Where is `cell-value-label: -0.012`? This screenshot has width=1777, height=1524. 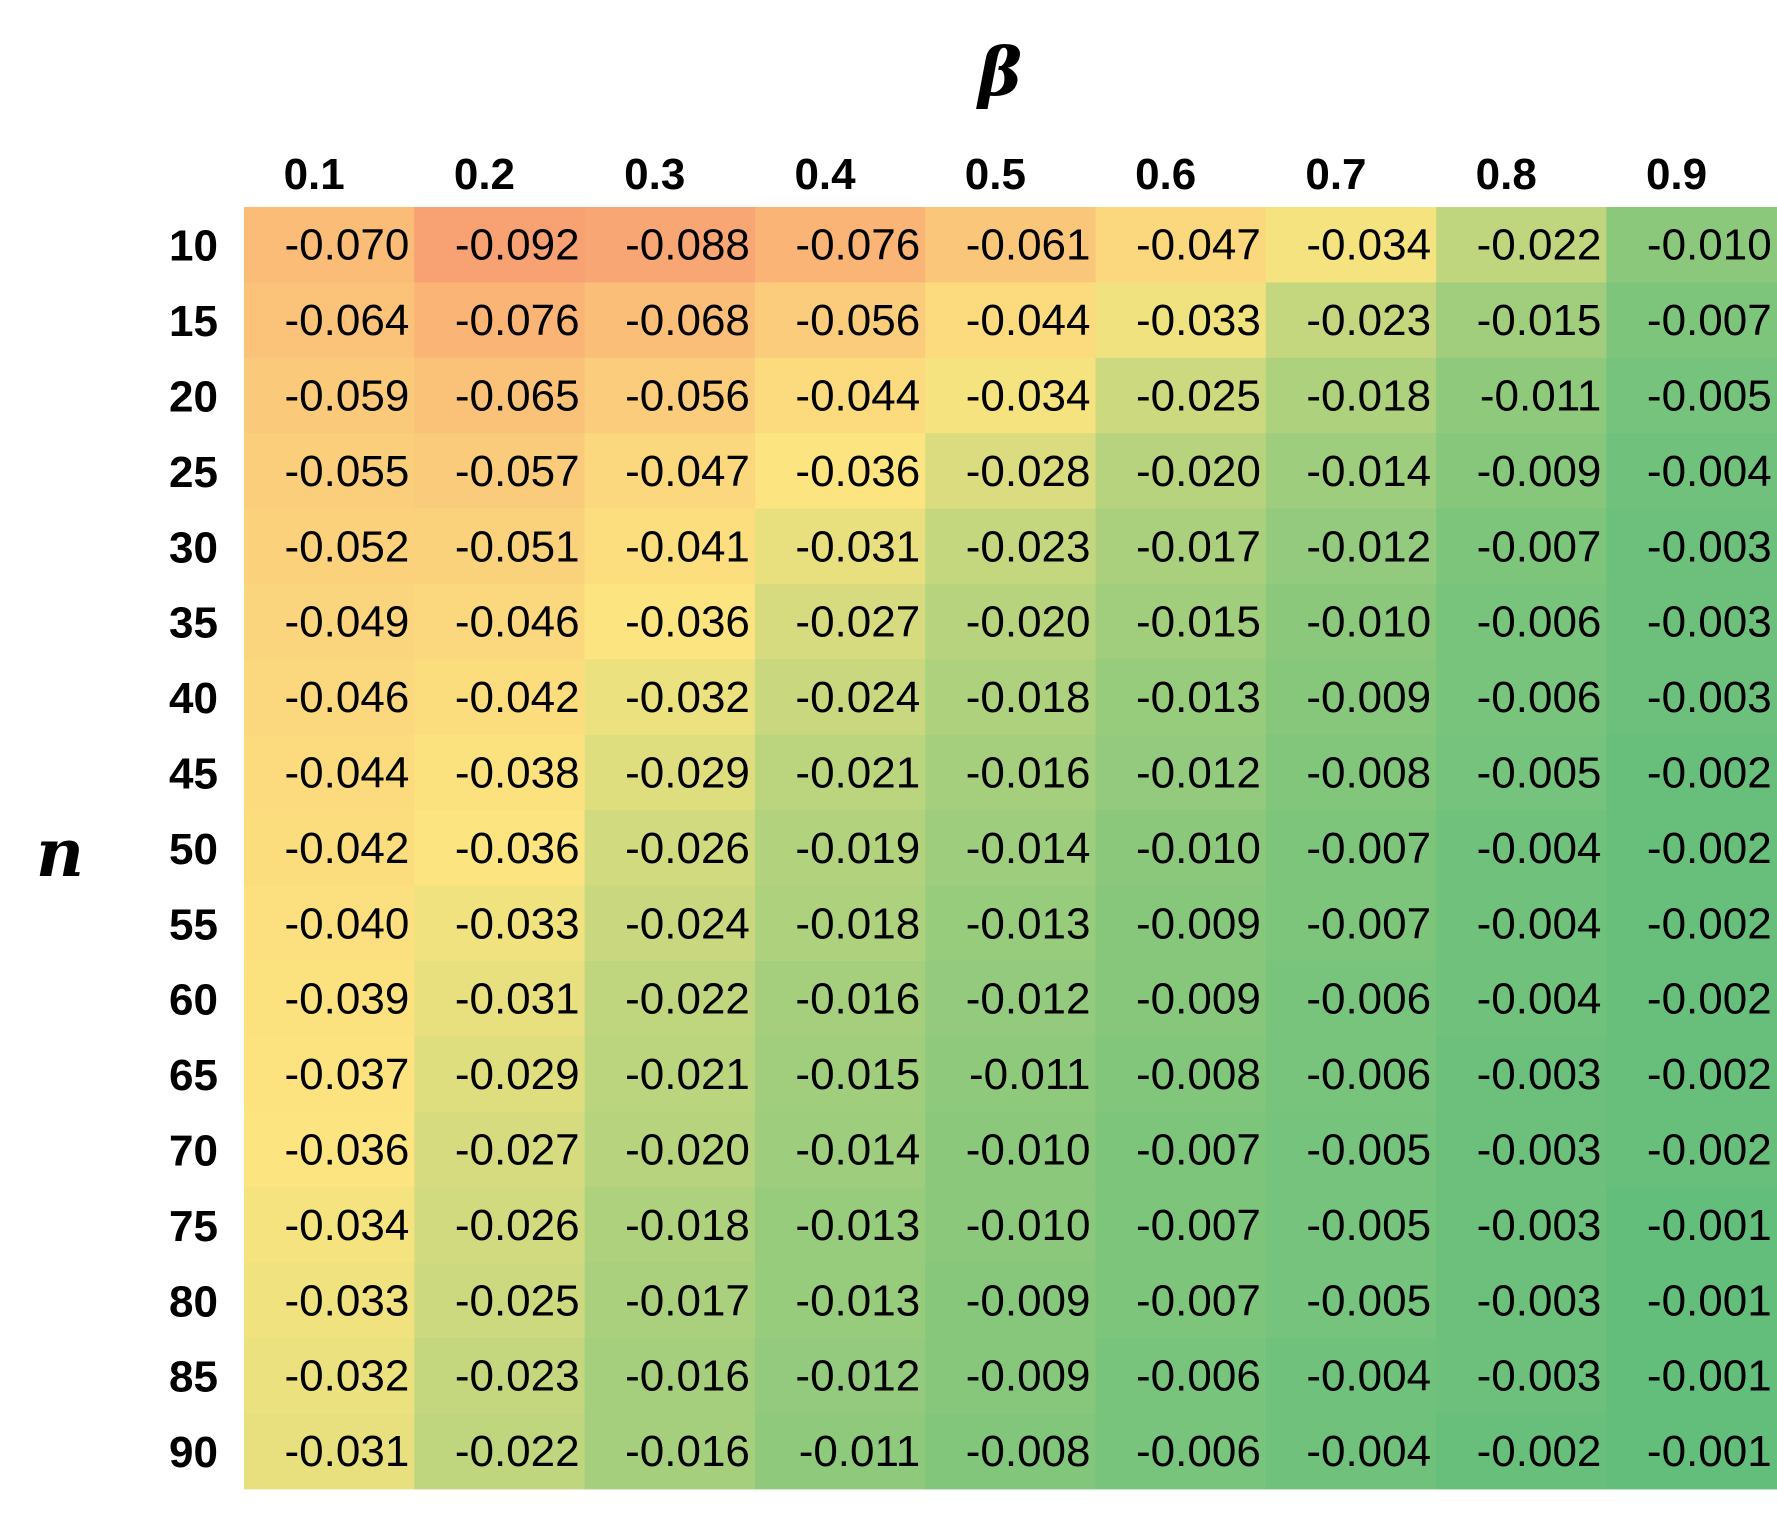 cell-value-label: -0.012 is located at coordinates (1028, 999).